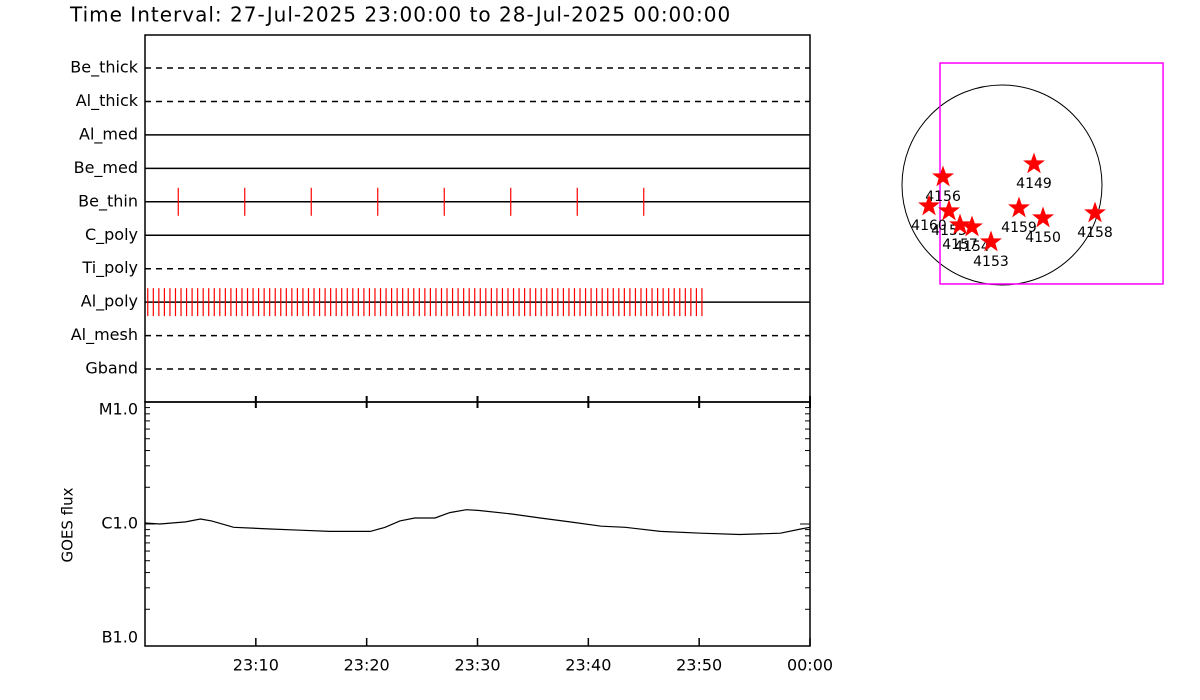 Image resolution: width=1200 pixels, height=700 pixels. What do you see at coordinates (108, 201) in the screenshot?
I see `row-label: Be_thin` at bounding box center [108, 201].